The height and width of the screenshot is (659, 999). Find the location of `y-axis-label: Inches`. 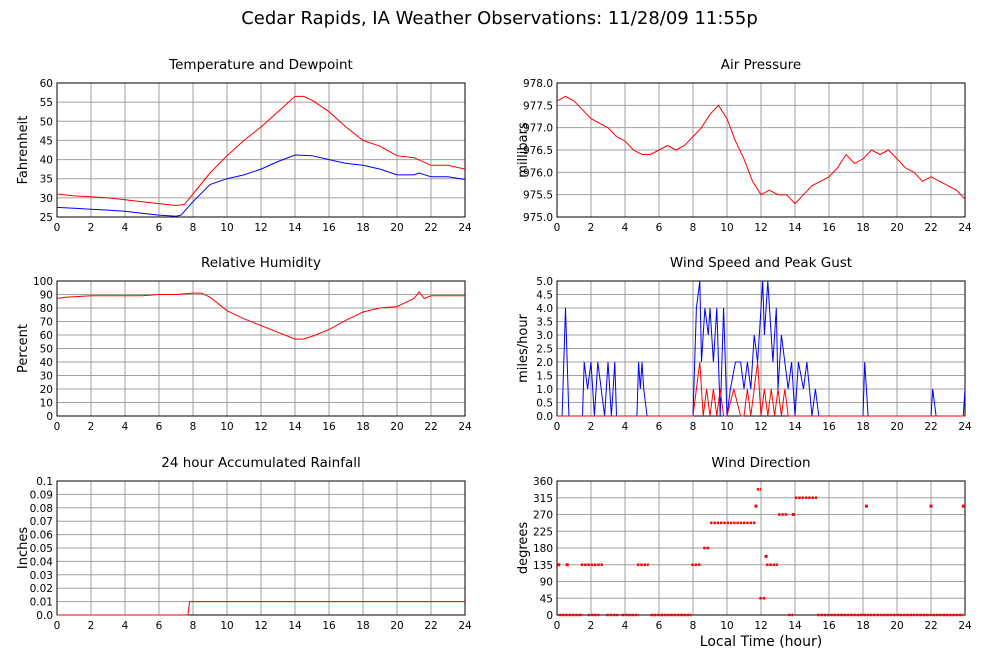

y-axis-label: Inches is located at coordinates (23, 548).